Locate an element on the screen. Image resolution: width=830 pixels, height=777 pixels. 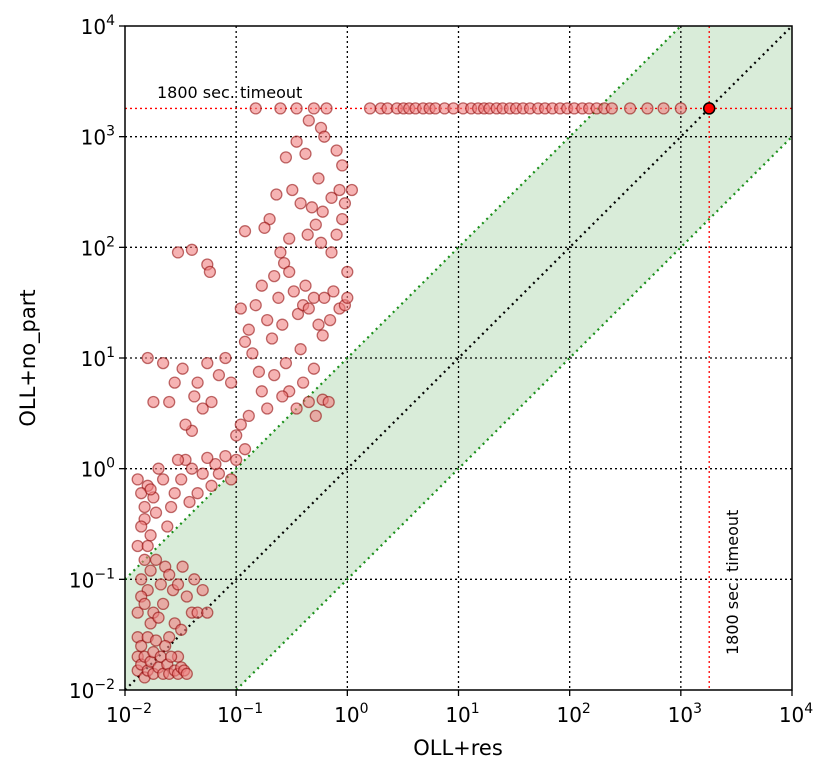
y-tick-label: 10¹ is located at coordinates (98, 358).